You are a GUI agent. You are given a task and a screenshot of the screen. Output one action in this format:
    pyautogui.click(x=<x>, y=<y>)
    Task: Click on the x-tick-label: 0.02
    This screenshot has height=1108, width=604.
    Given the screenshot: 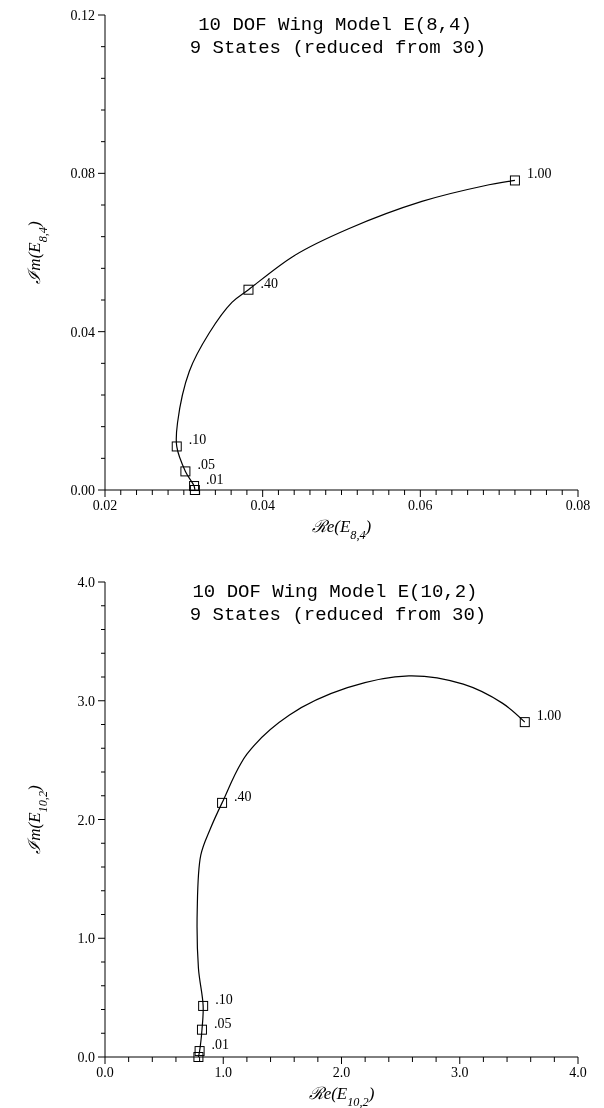 What is the action you would take?
    pyautogui.click(x=105, y=505)
    